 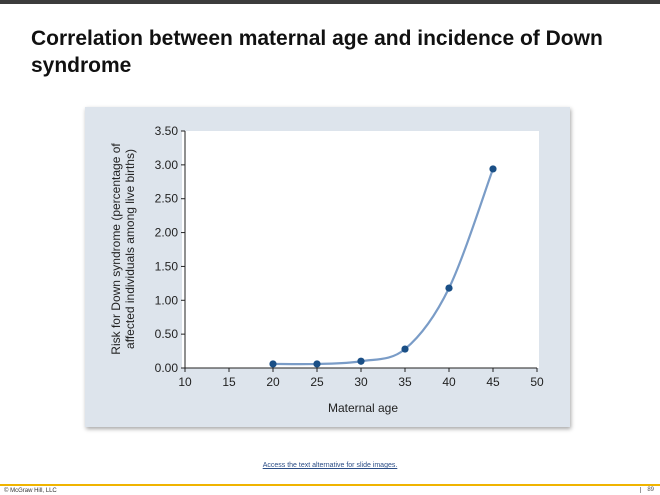 What do you see at coordinates (363, 408) in the screenshot?
I see `x-axis-label: Maternal age` at bounding box center [363, 408].